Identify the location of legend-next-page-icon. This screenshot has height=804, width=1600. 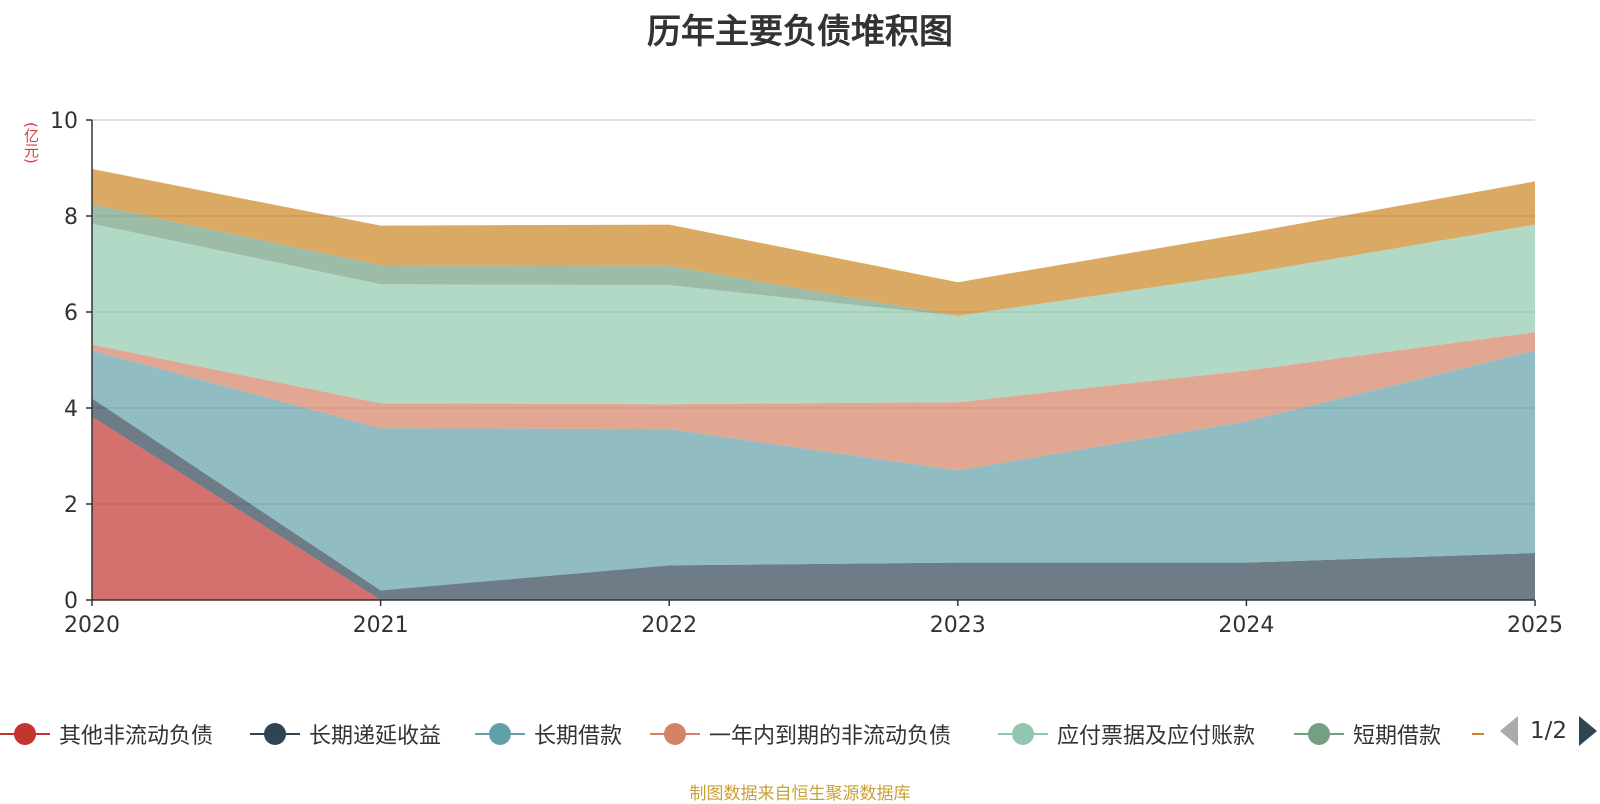
(1588, 731).